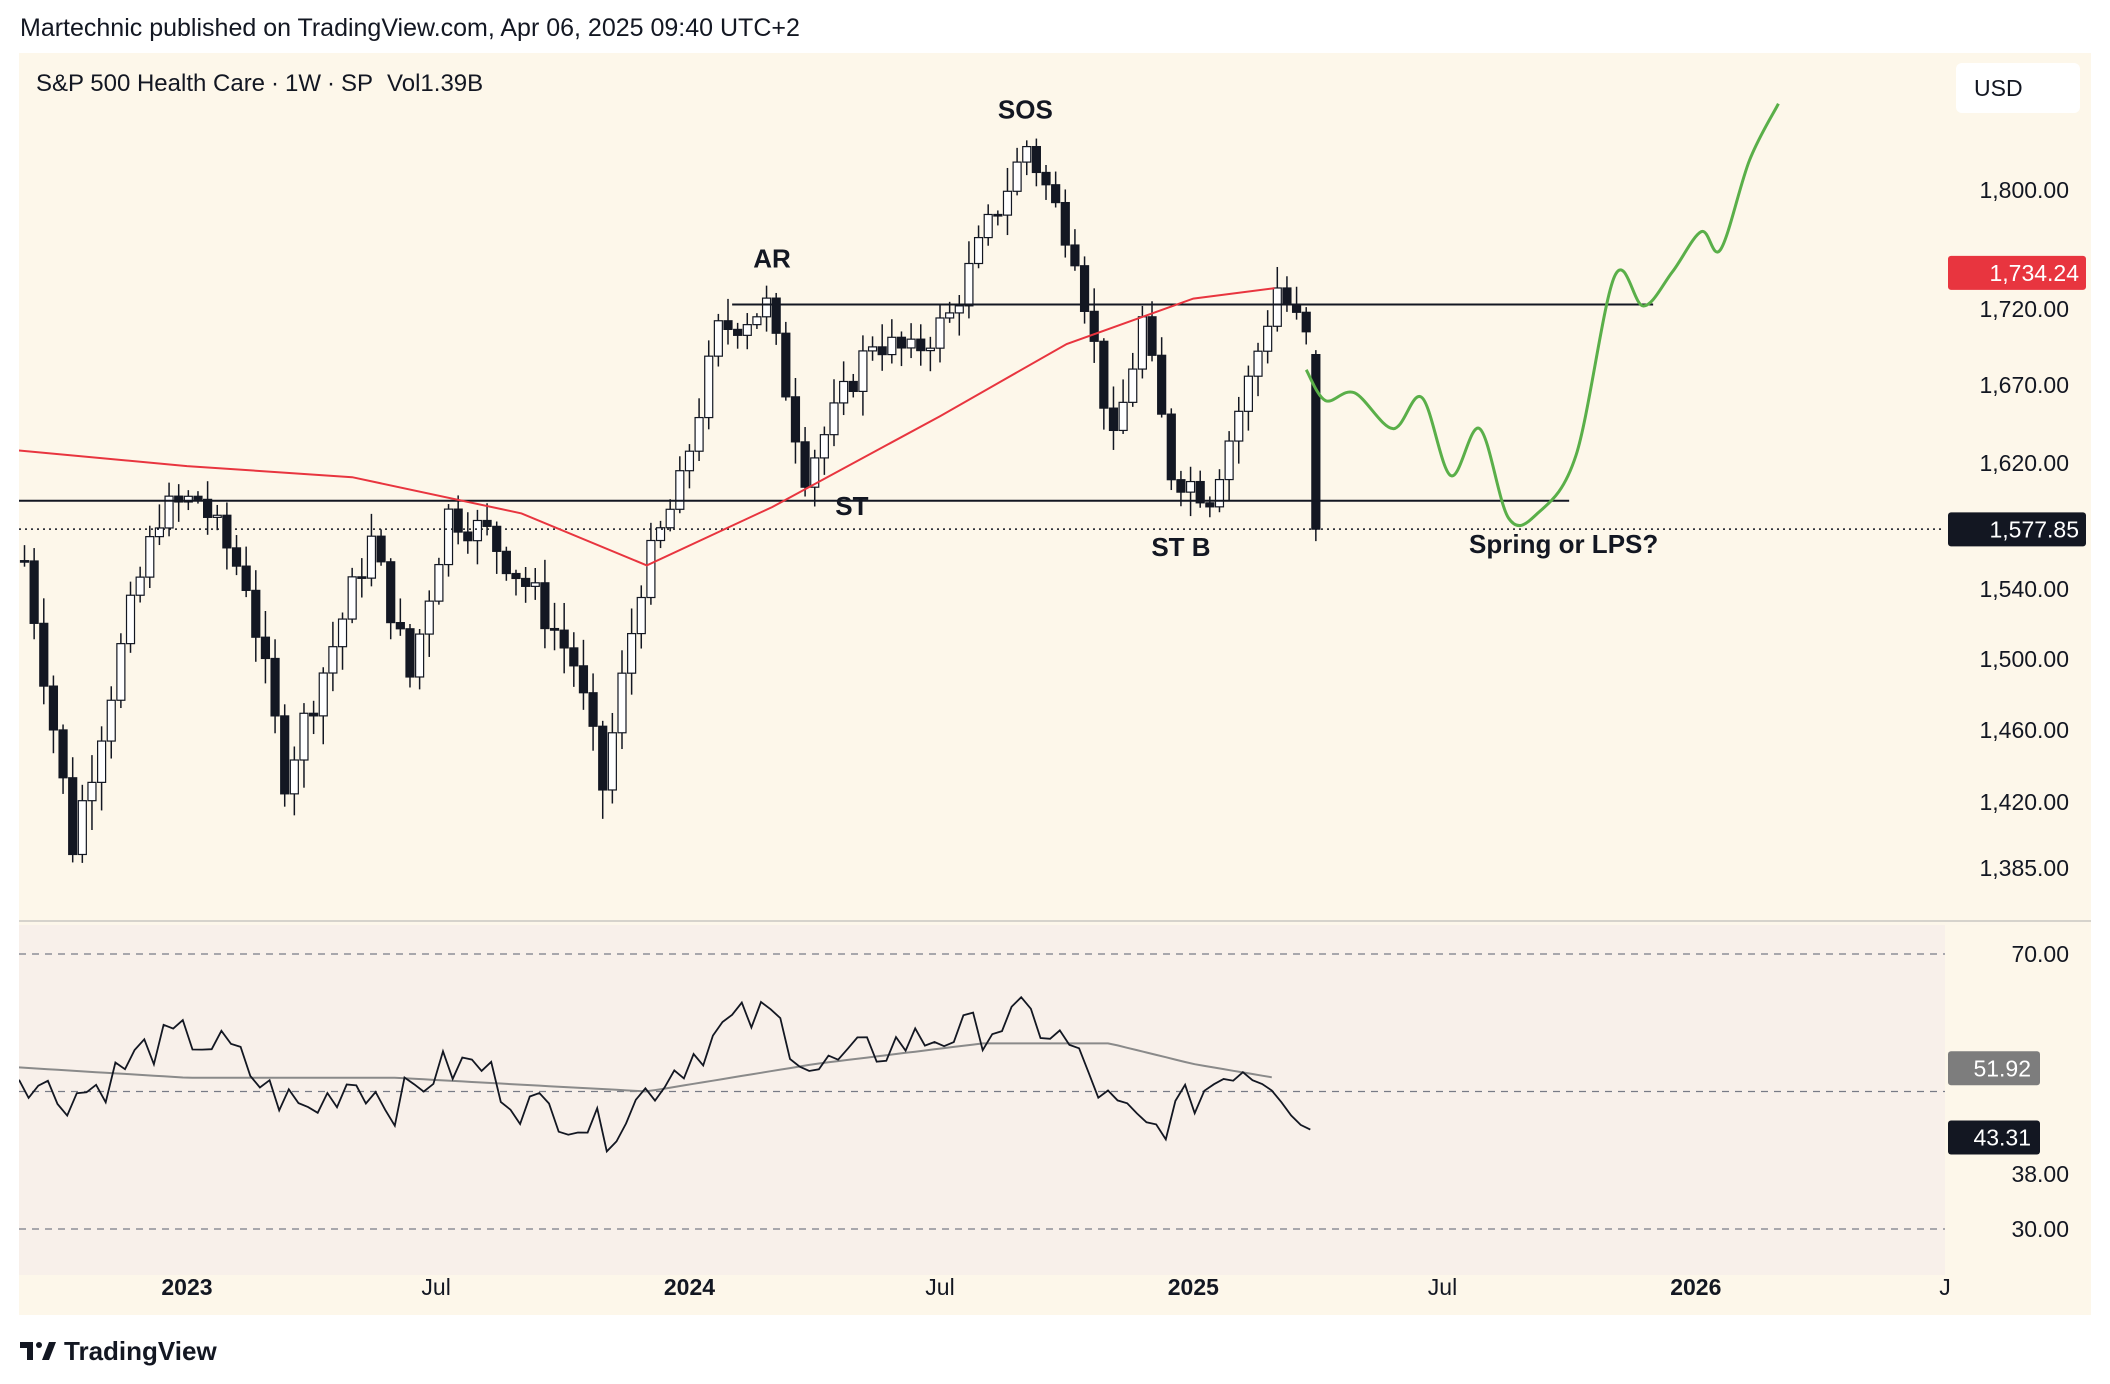 The width and height of the screenshot is (2110, 1384). Describe the element at coordinates (1994, 1137) in the screenshot. I see `rsi-value-badge-bg` at that location.